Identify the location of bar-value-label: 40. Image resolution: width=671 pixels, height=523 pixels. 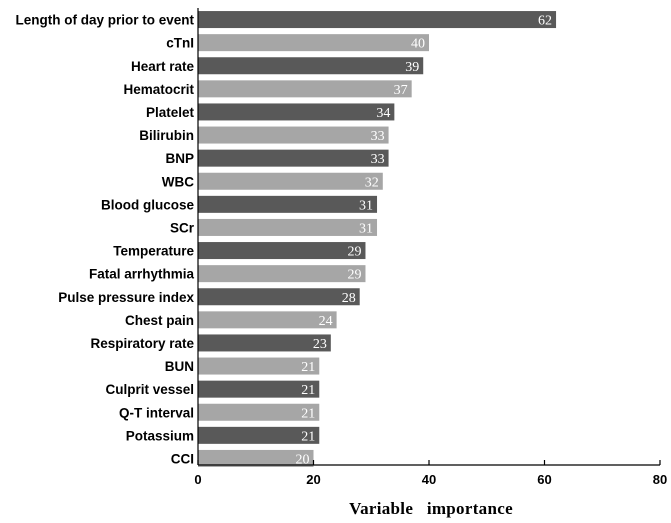
(418, 44).